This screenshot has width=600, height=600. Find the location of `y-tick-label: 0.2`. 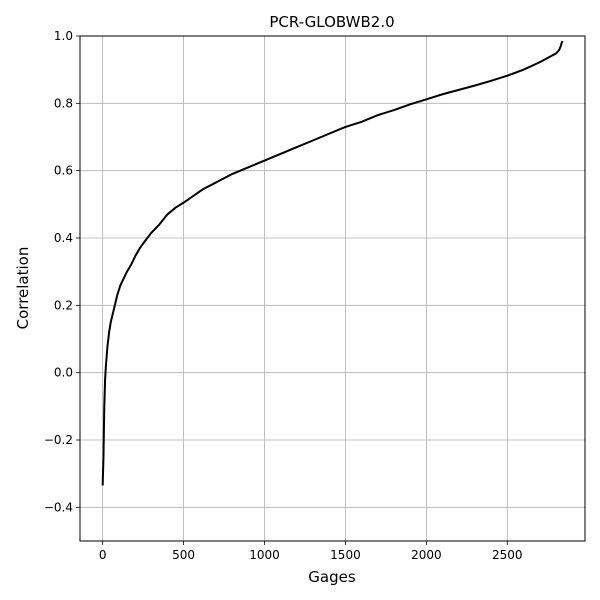

y-tick-label: 0.2 is located at coordinates (63, 305).